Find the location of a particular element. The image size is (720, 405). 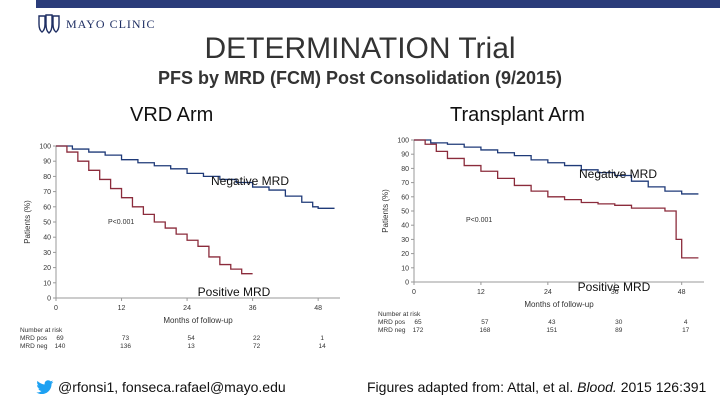

twitter-bird-icon is located at coordinates (45, 386).